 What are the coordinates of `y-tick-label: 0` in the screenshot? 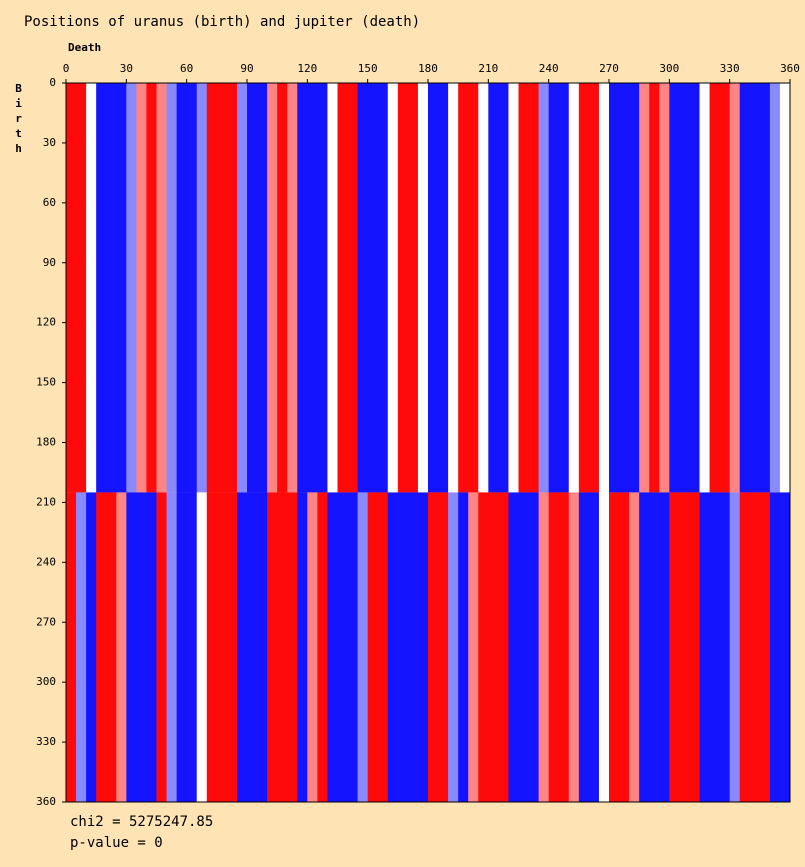 It's located at (52, 82).